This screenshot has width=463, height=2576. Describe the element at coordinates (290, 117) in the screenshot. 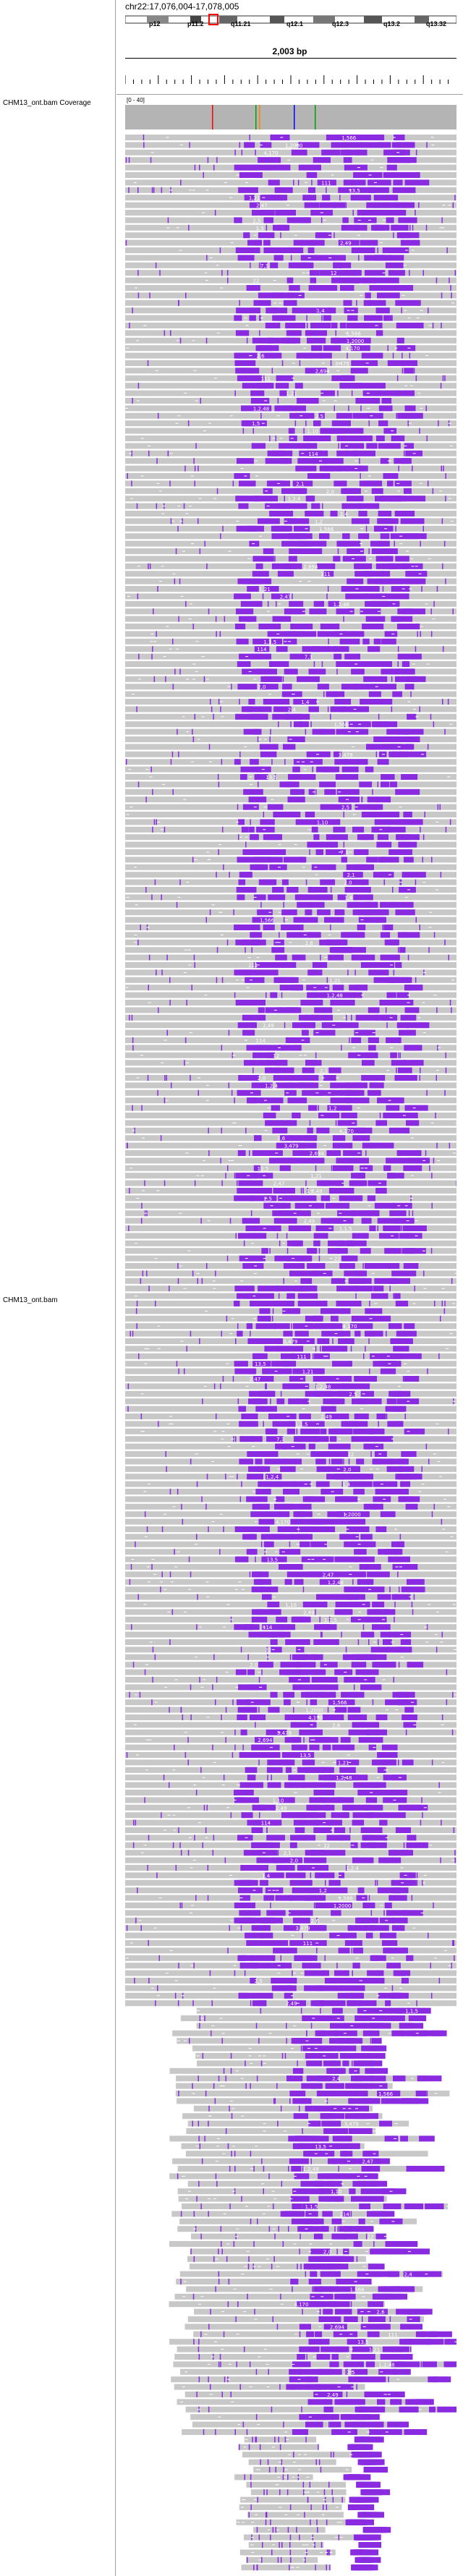

I see `coverage-histogram` at that location.